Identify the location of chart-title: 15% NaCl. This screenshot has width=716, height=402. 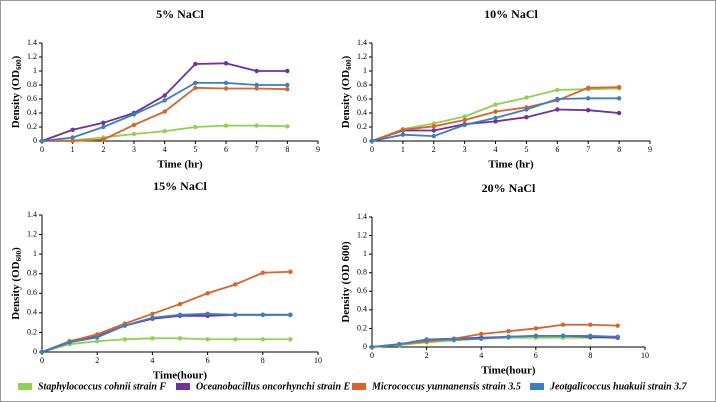
(180, 186).